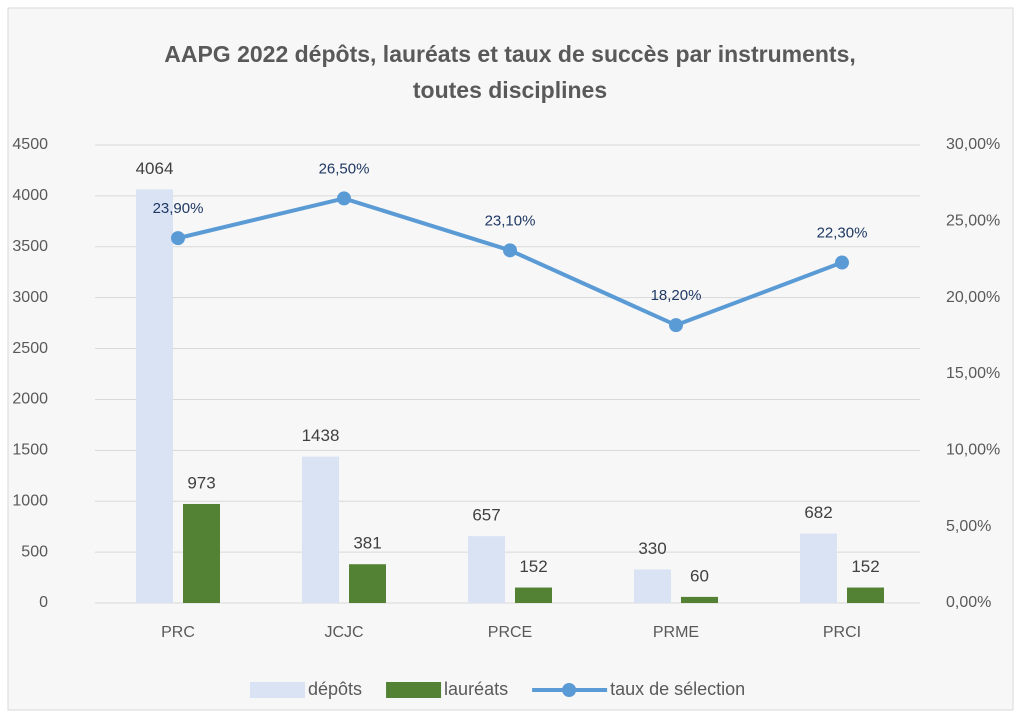 The image size is (1021, 720). What do you see at coordinates (30, 399) in the screenshot?
I see `y-tick-label: 2000` at bounding box center [30, 399].